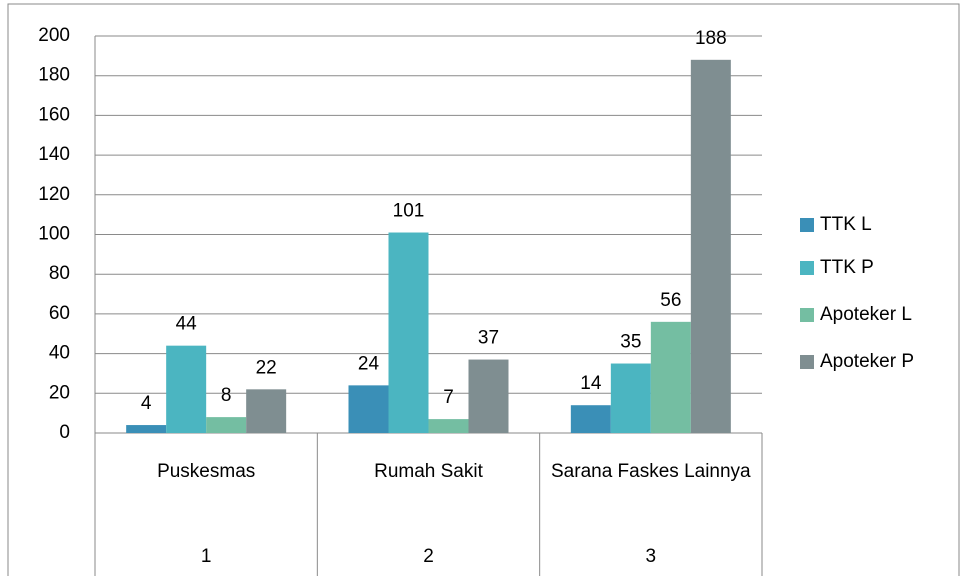 This screenshot has height=576, width=960. I want to click on y-tick-label: 200, so click(54, 35).